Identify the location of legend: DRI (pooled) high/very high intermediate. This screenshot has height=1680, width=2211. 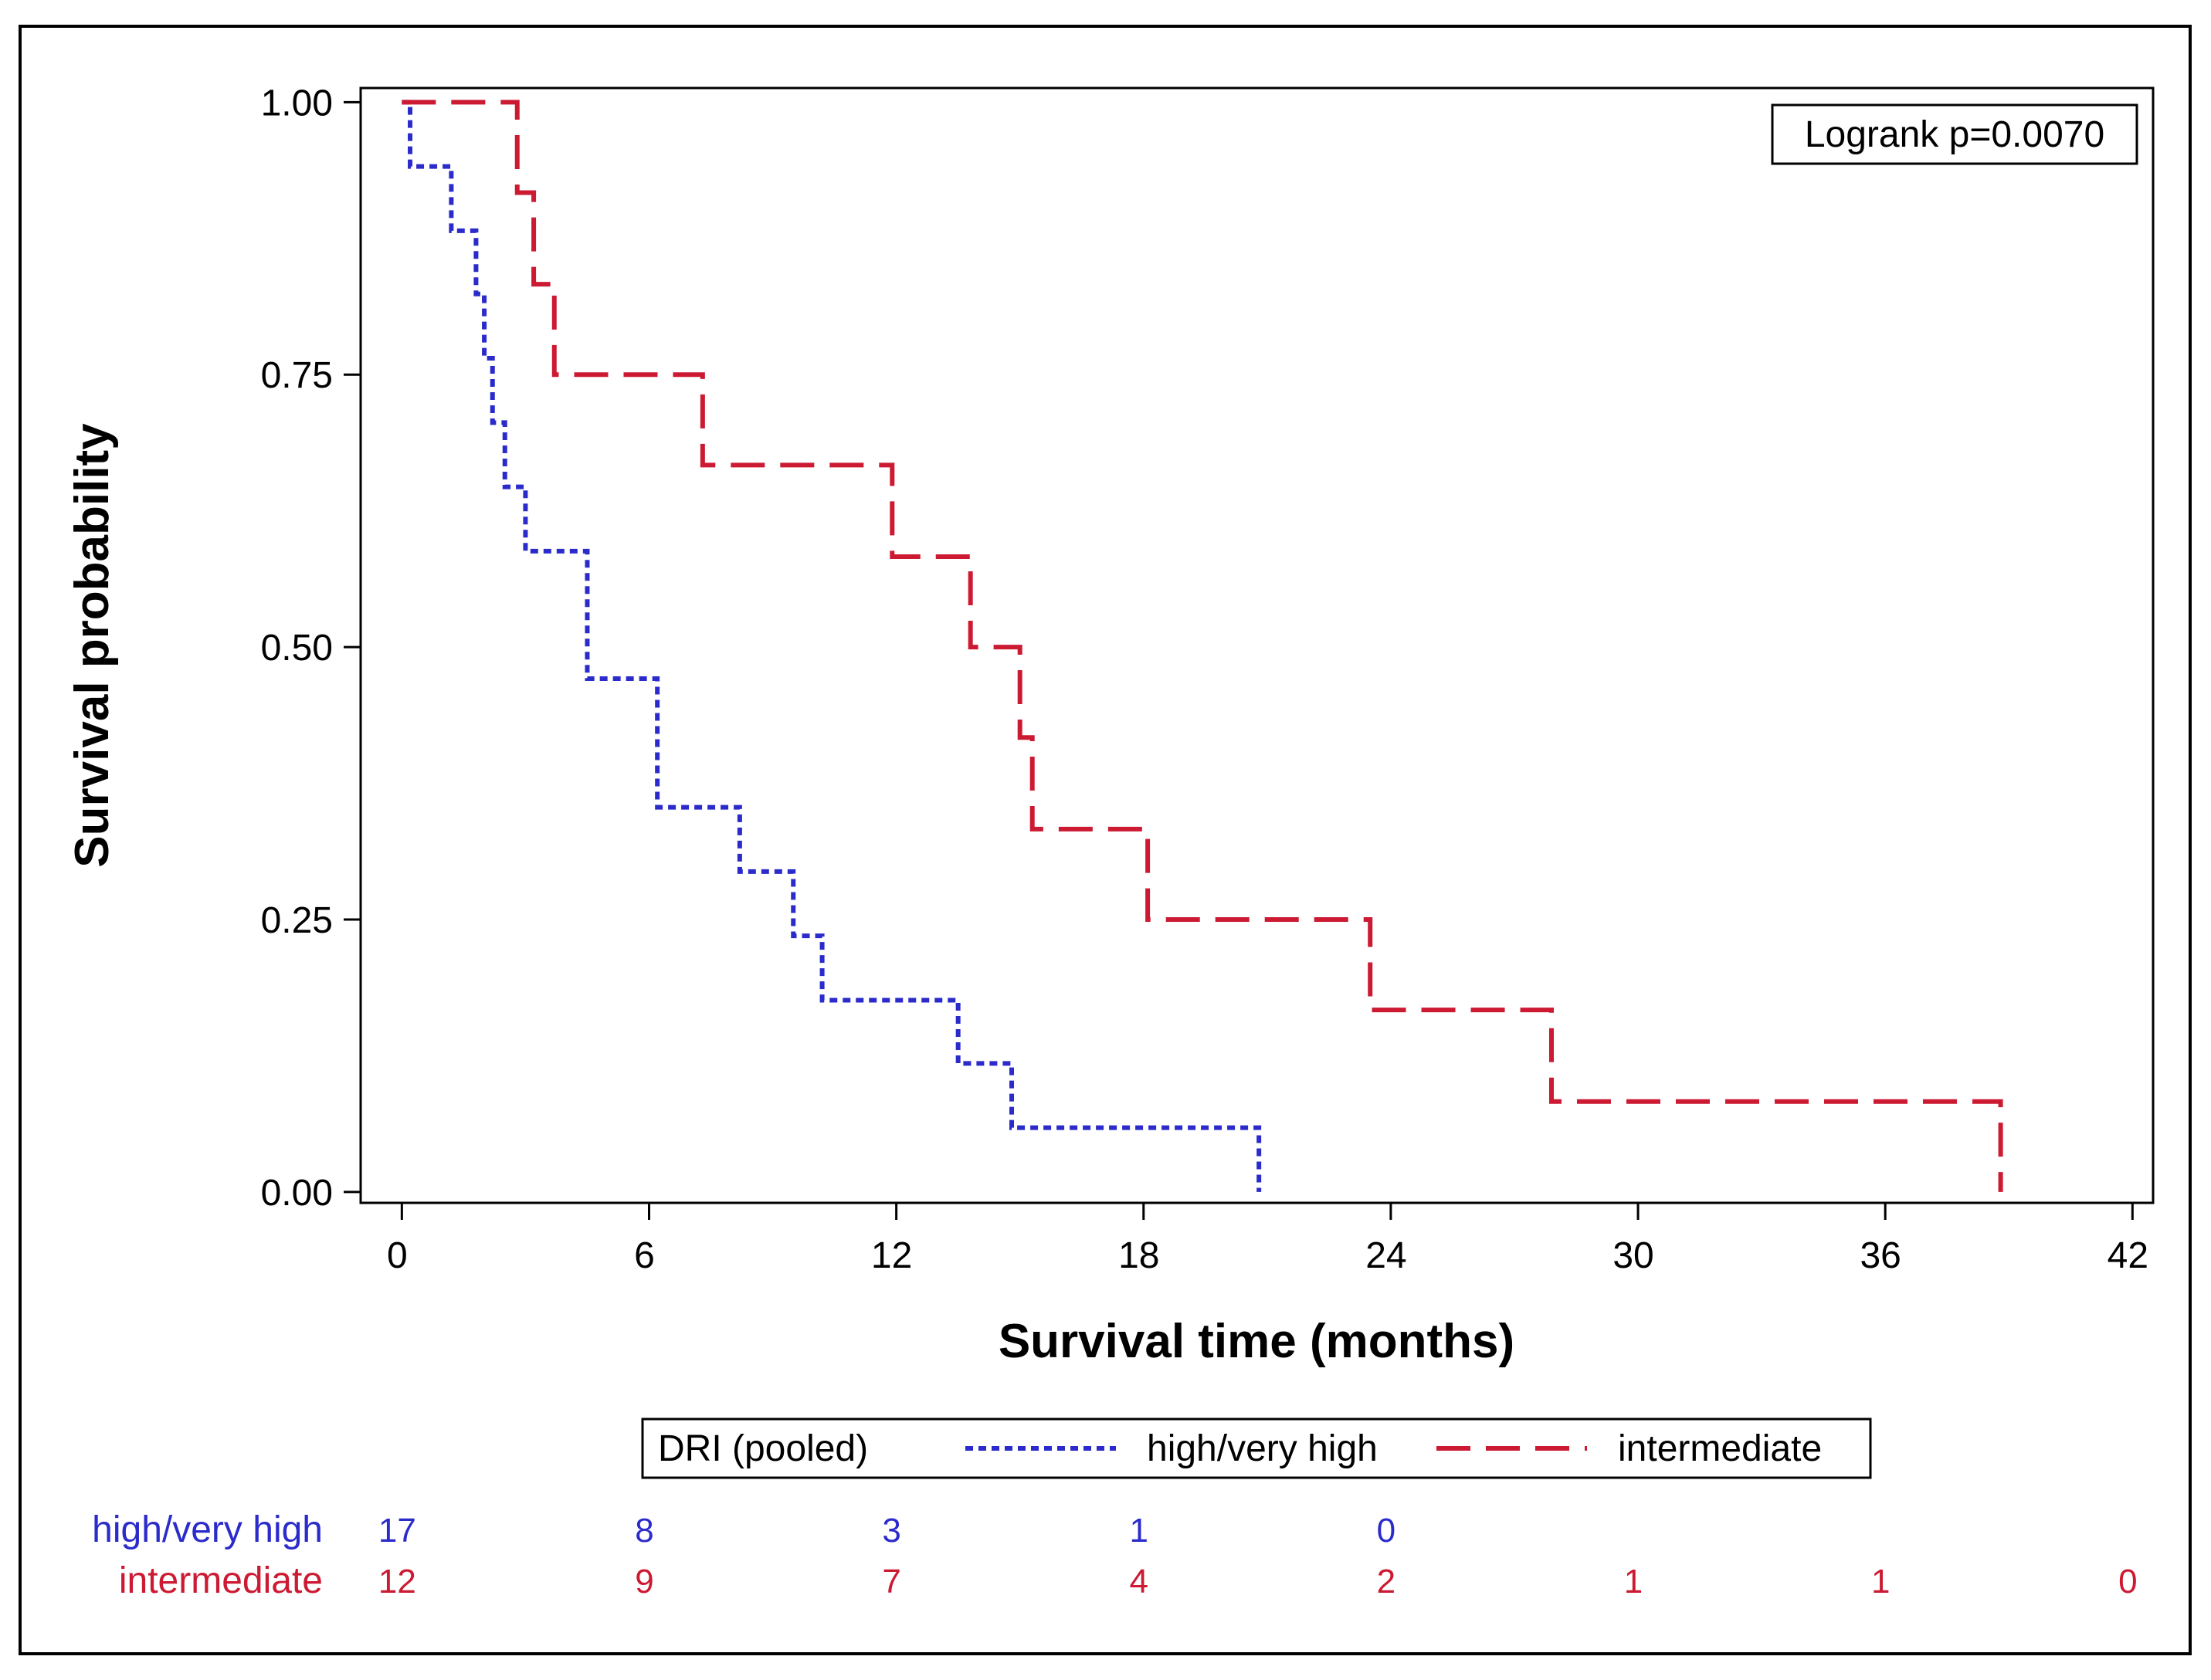
(1256, 1448).